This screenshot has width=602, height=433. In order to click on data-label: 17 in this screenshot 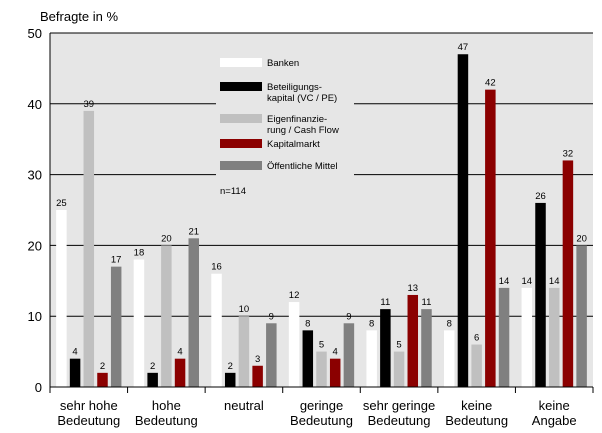, I will do `click(116, 260)`.